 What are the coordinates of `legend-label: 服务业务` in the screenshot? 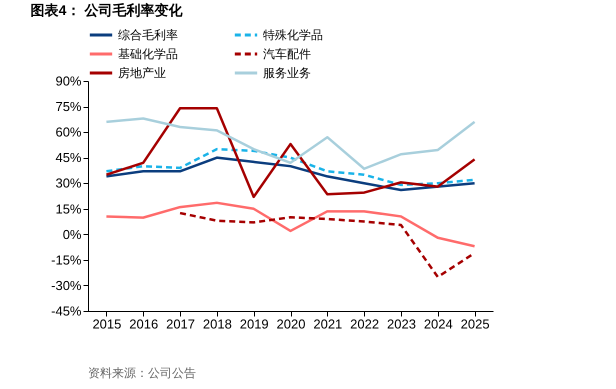 It's located at (287, 73).